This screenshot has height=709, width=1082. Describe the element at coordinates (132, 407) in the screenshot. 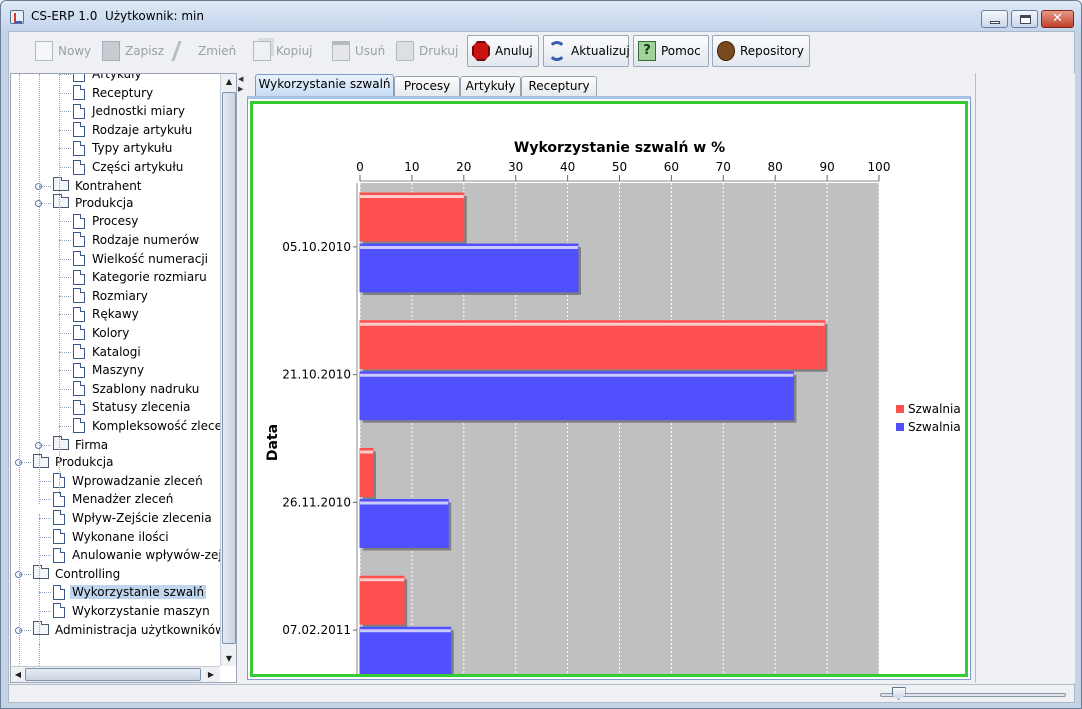

I see `tree-item: Statusy zlecenia` at that location.